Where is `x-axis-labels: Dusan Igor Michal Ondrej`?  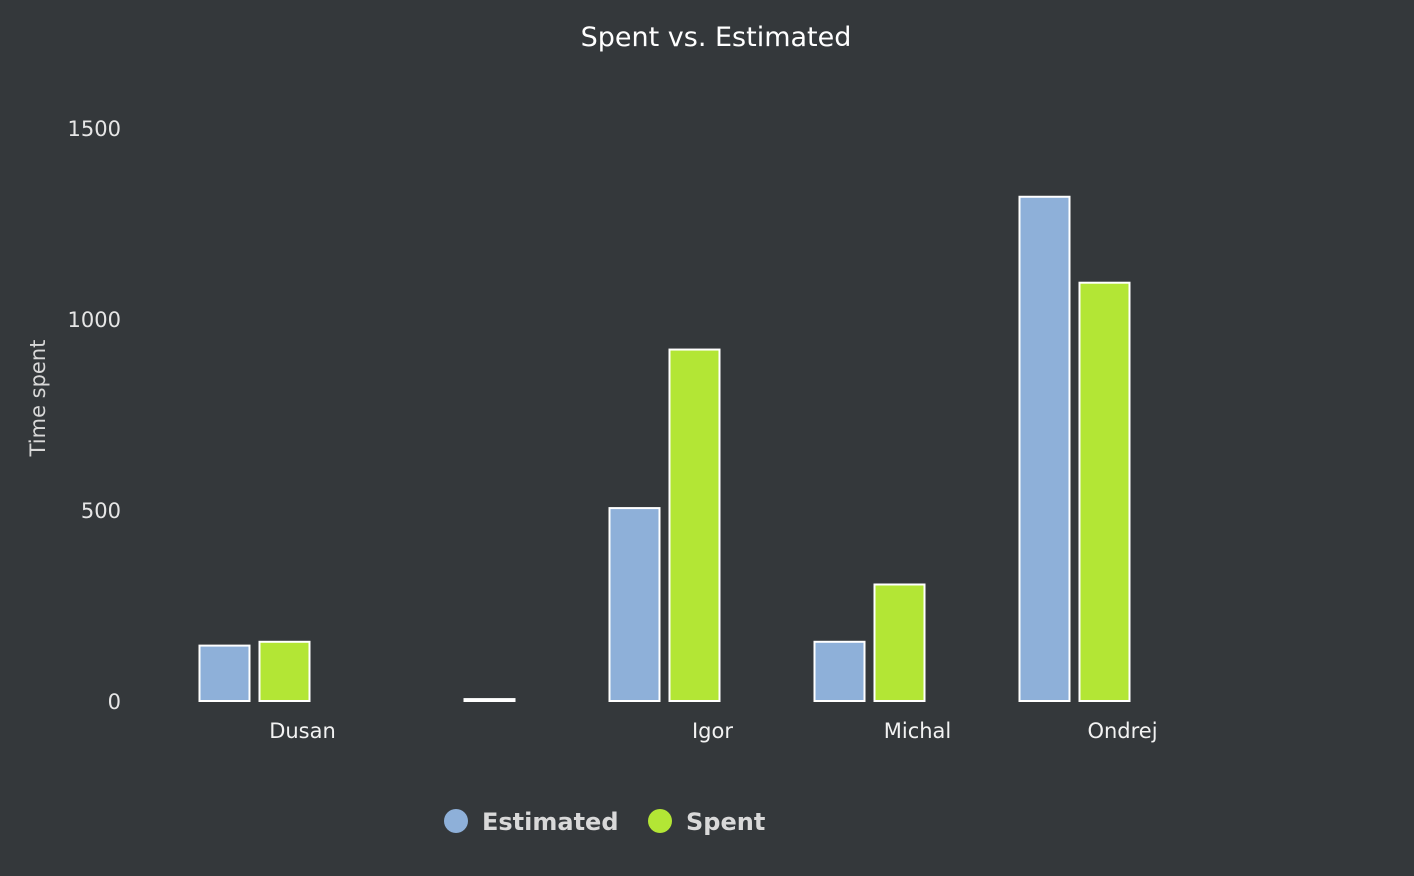
x-axis-labels: Dusan Igor Michal Ondrej is located at coordinates (713, 731).